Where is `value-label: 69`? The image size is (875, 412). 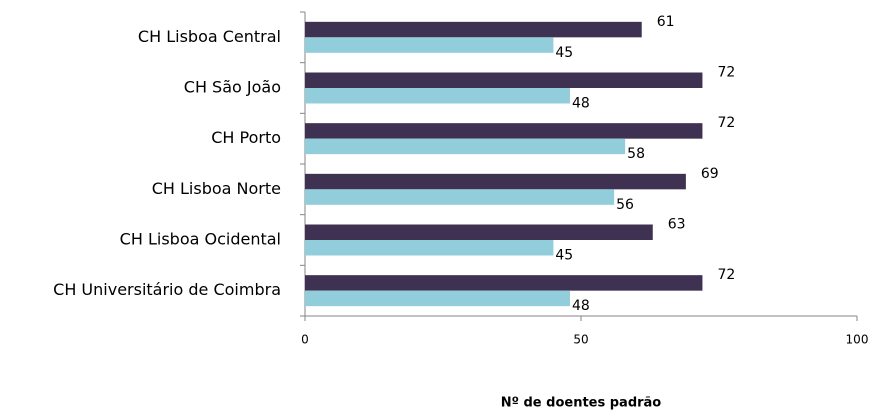 value-label: 69 is located at coordinates (710, 174).